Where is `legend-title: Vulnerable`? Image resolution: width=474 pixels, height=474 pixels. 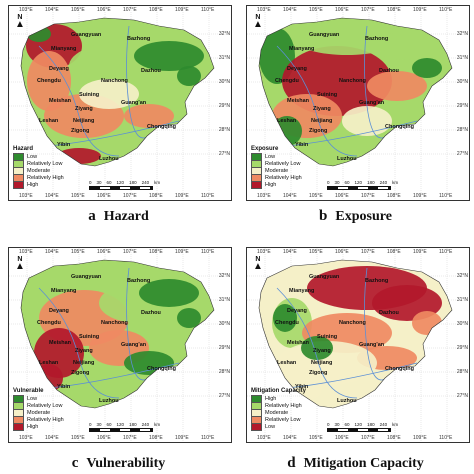
legend-title: Vulnerable is located at coordinates (28, 391).